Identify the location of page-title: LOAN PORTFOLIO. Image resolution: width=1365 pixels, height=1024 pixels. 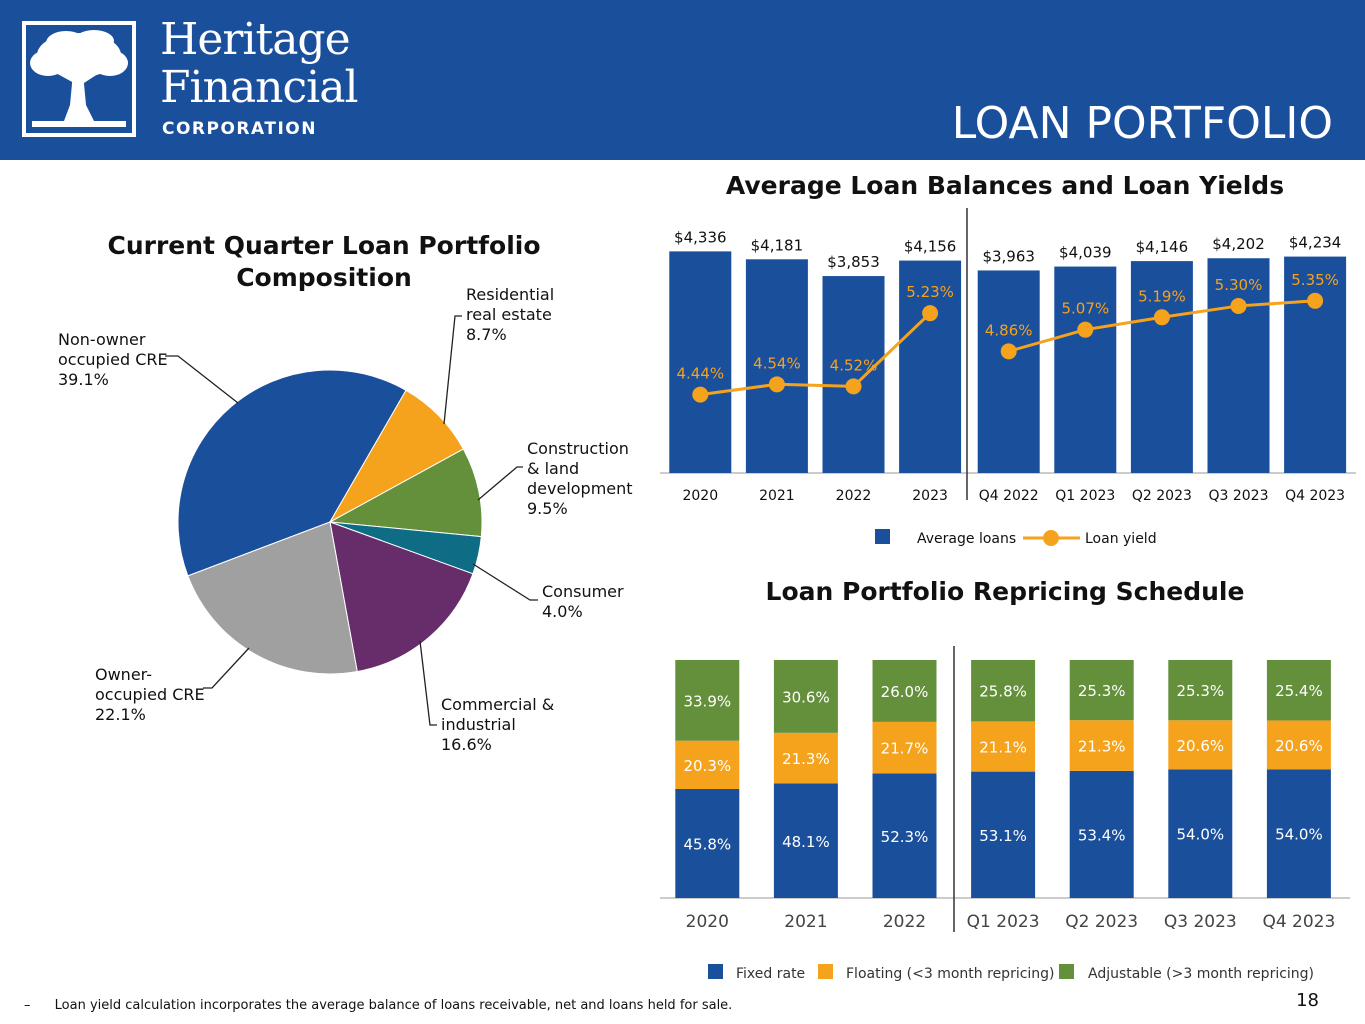
(1142, 123).